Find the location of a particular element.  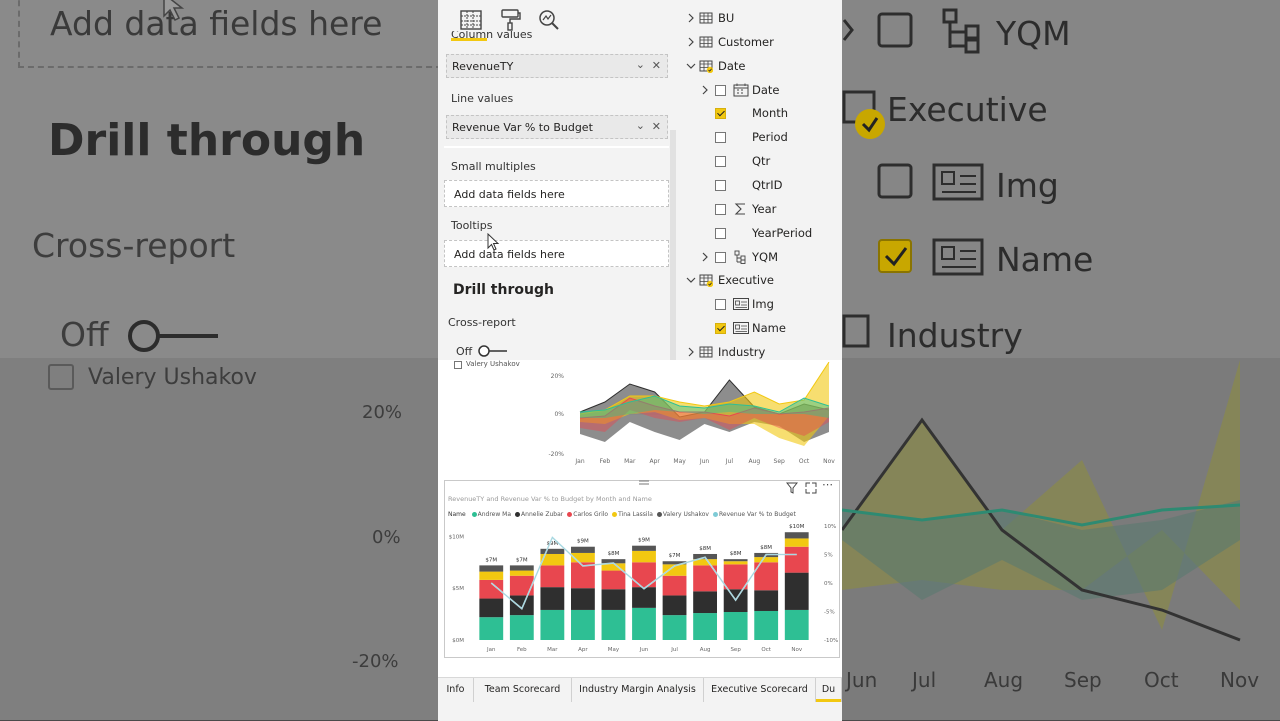

page-tab: Info is located at coordinates (456, 690).